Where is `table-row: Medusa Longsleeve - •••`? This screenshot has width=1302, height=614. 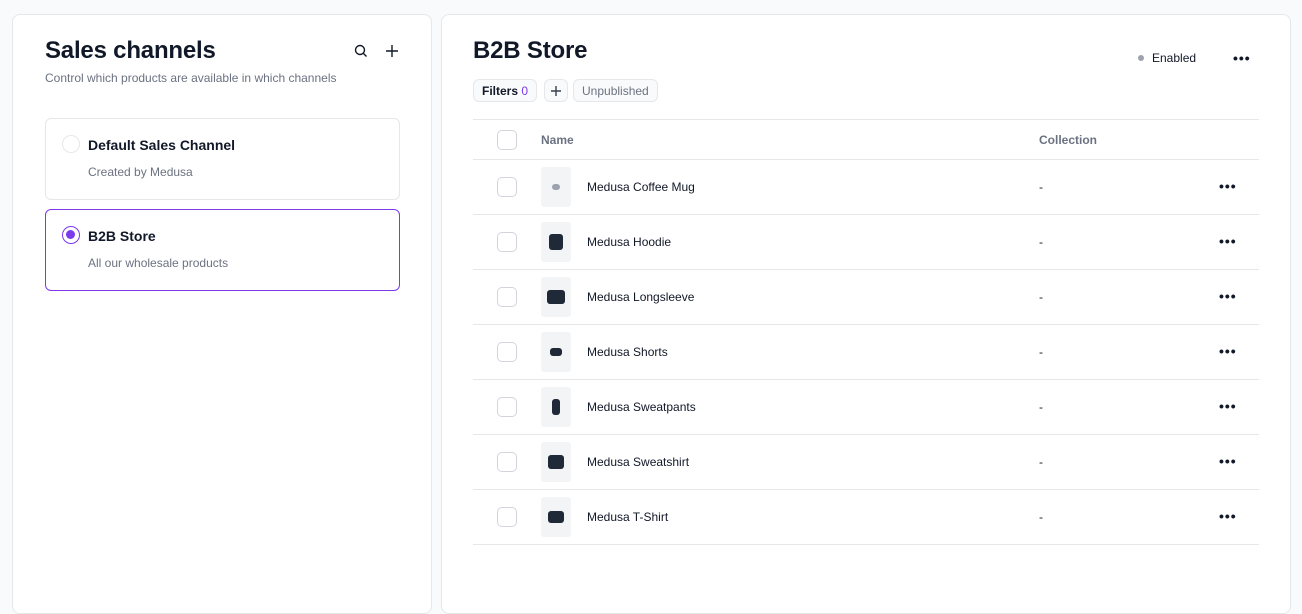 table-row: Medusa Longsleeve - ••• is located at coordinates (866, 297).